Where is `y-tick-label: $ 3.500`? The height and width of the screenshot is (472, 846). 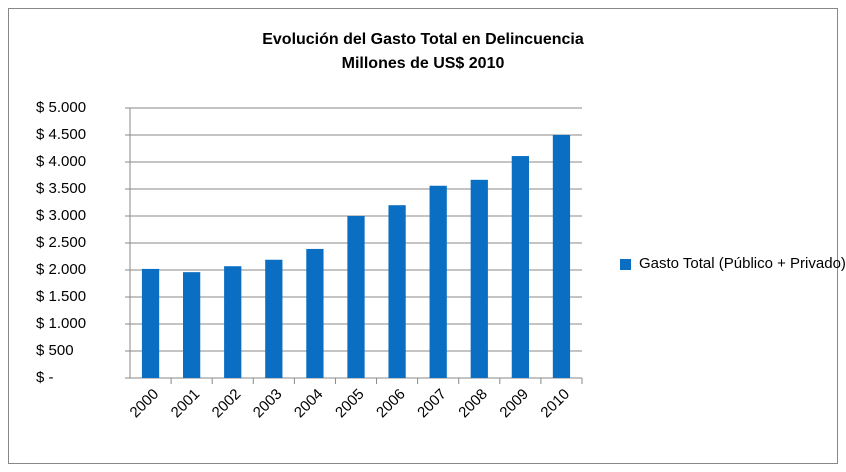 y-tick-label: $ 3.500 is located at coordinates (61, 188).